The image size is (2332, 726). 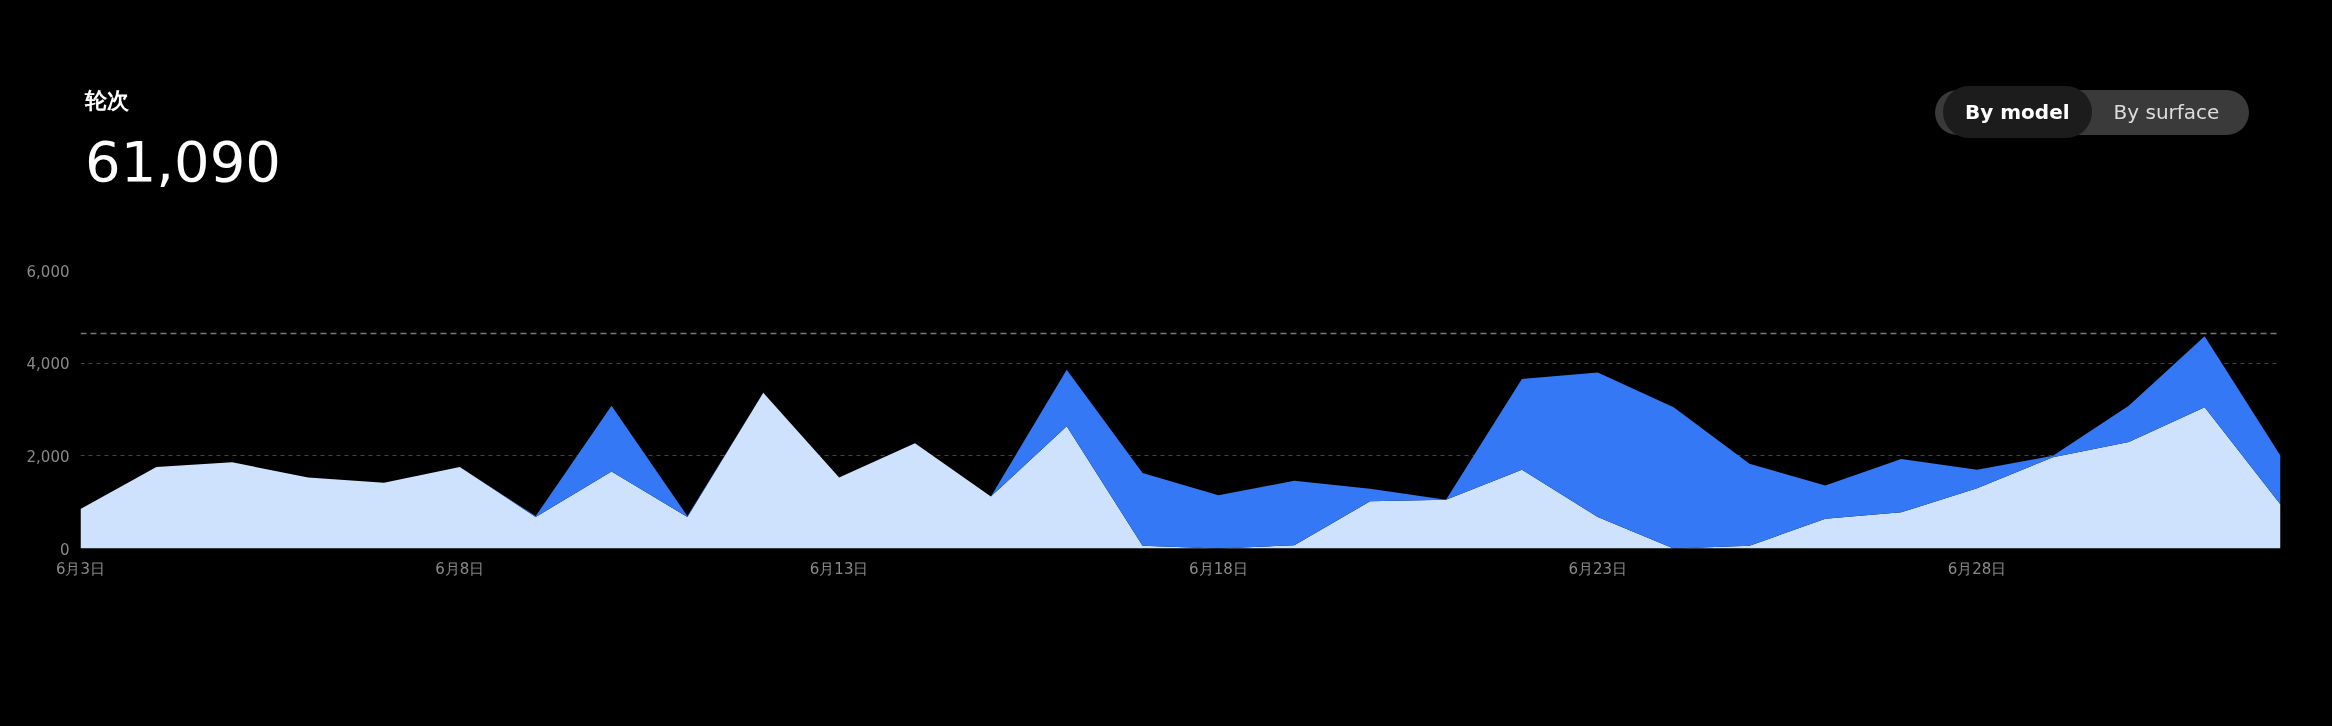 I want to click on x-tick-label: 6月3日, so click(x=80, y=568).